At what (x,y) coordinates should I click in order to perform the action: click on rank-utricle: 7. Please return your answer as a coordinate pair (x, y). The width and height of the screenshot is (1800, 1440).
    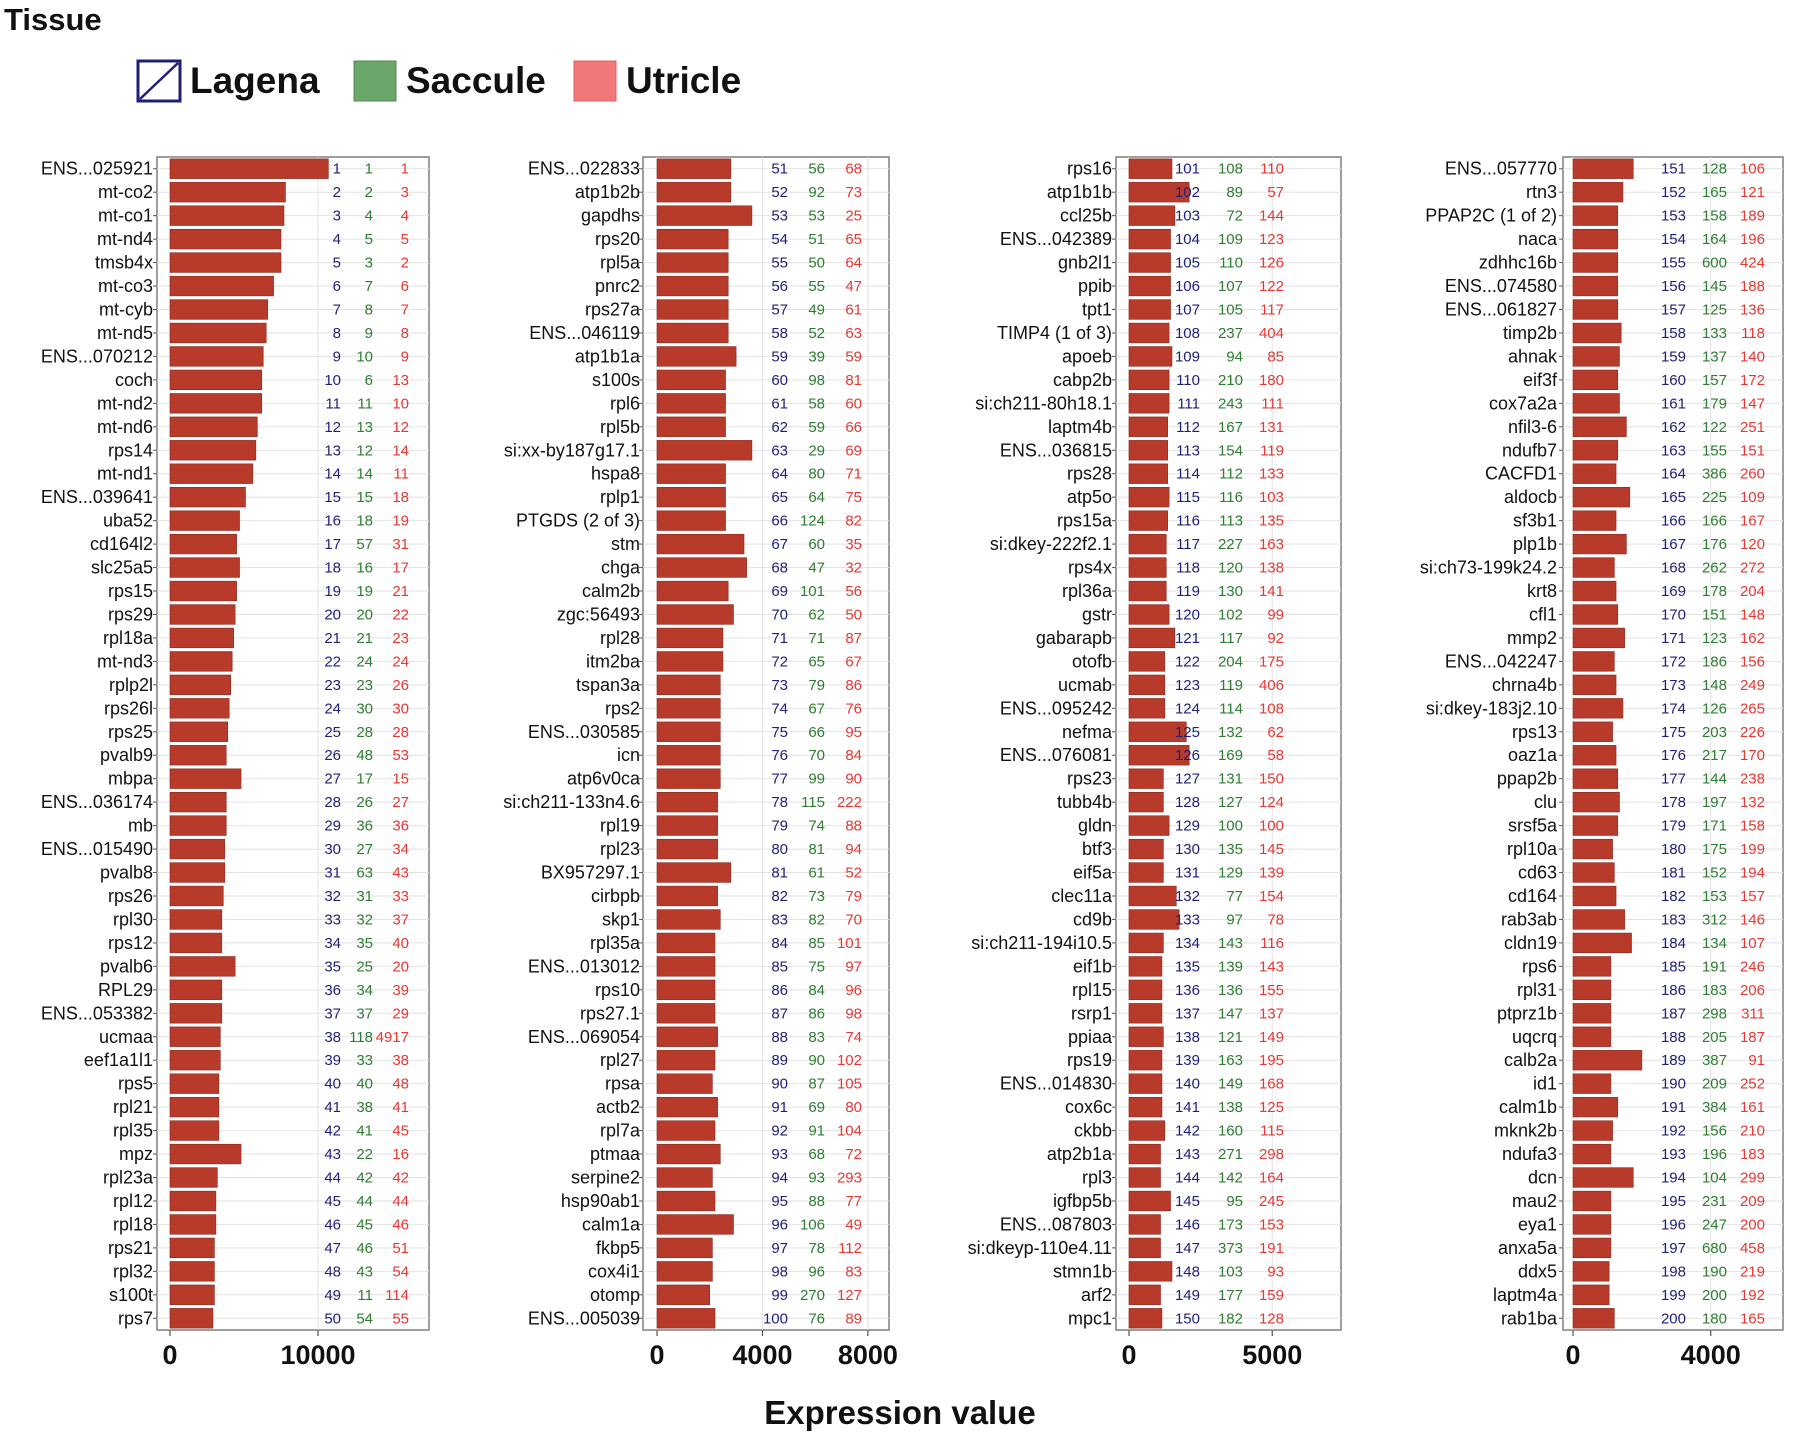
    Looking at the image, I should click on (405, 309).